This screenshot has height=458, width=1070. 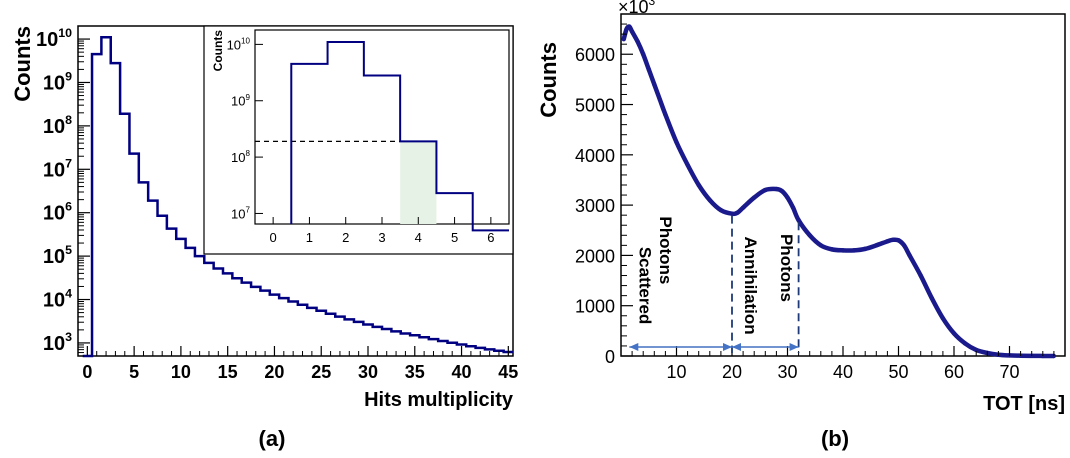 I want to click on inset-x-tick-label: 1, so click(x=309, y=237).